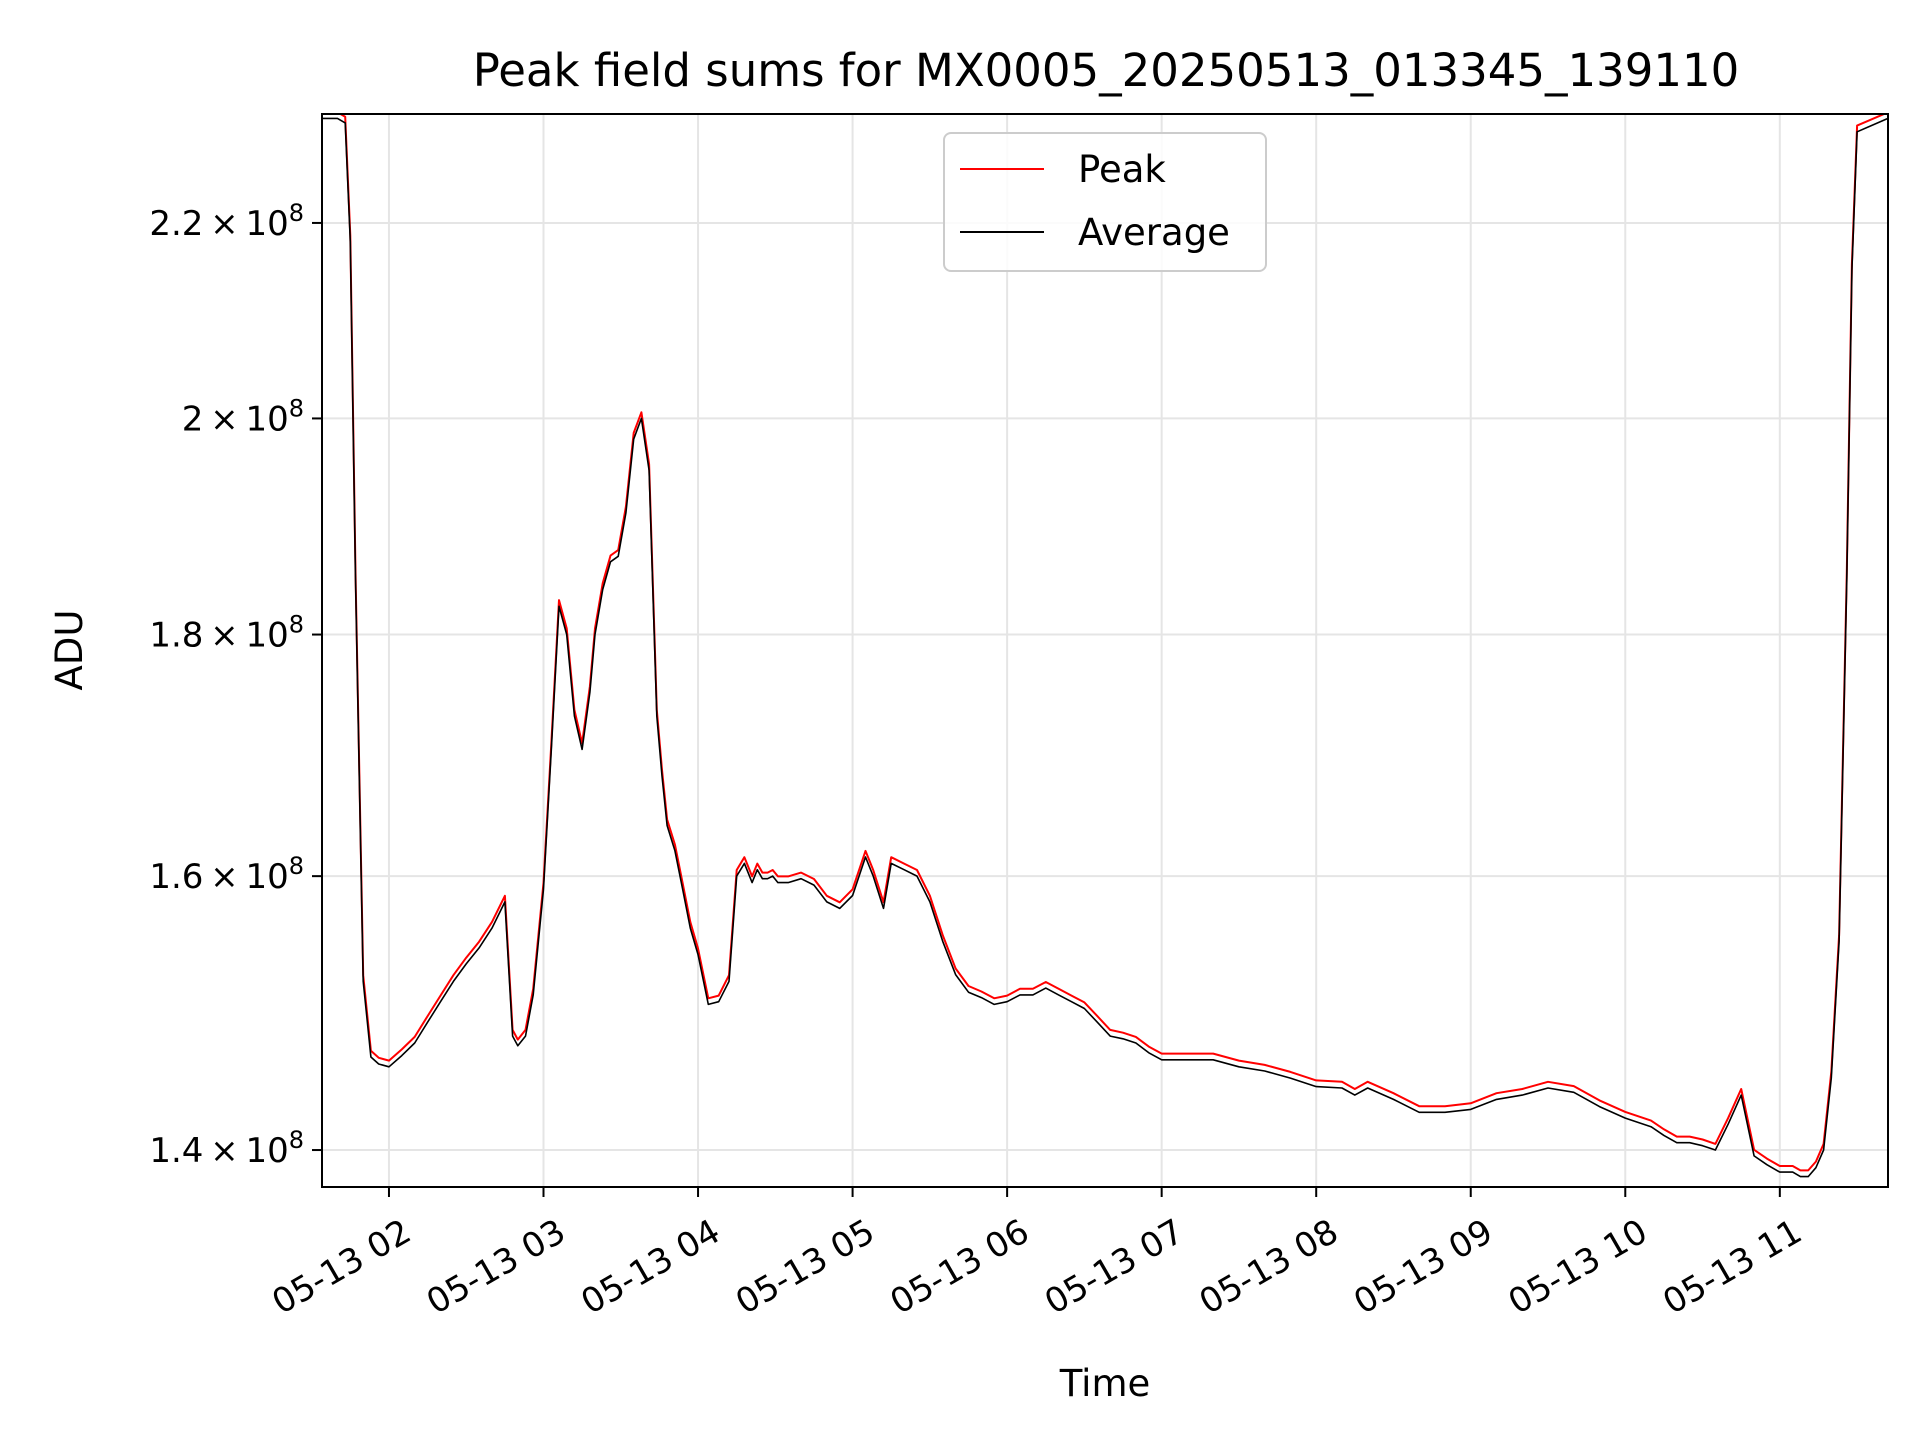  What do you see at coordinates (226, 221) in the screenshot?
I see `y-tick-label: 2.2 × 108` at bounding box center [226, 221].